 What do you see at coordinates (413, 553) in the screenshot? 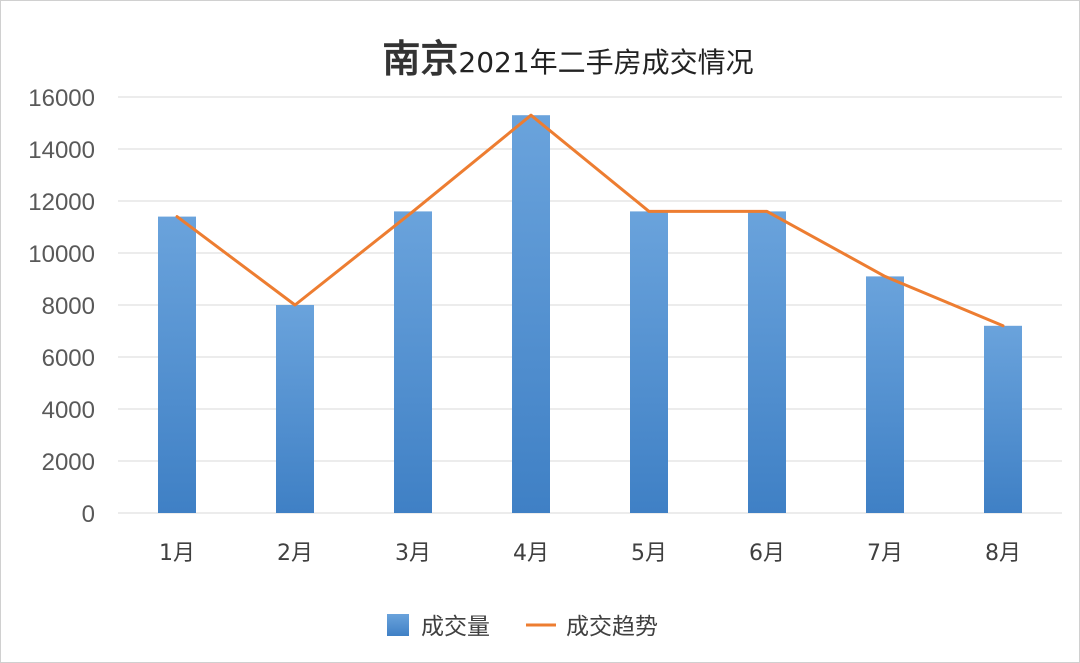
I see `x-tick-label: 3月` at bounding box center [413, 553].